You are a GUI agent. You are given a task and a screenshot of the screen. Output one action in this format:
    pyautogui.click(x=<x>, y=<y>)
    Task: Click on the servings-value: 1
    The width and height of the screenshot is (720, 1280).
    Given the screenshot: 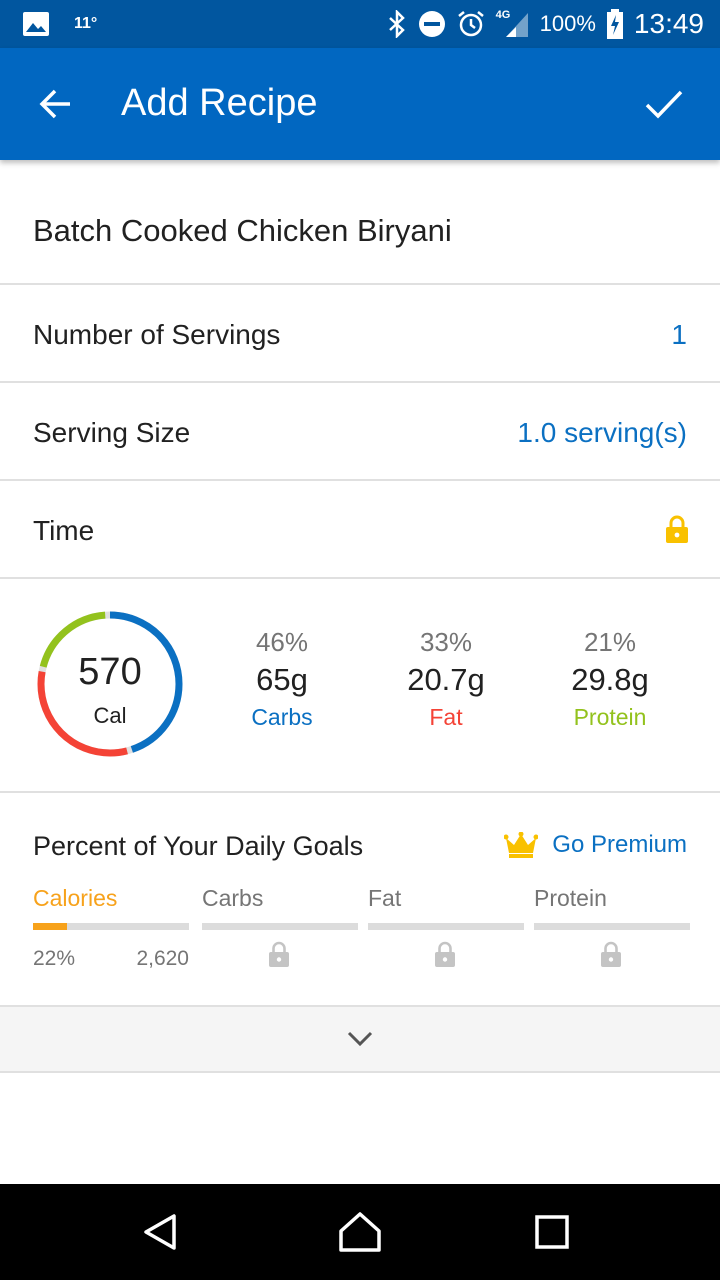 What is the action you would take?
    pyautogui.click(x=679, y=334)
    